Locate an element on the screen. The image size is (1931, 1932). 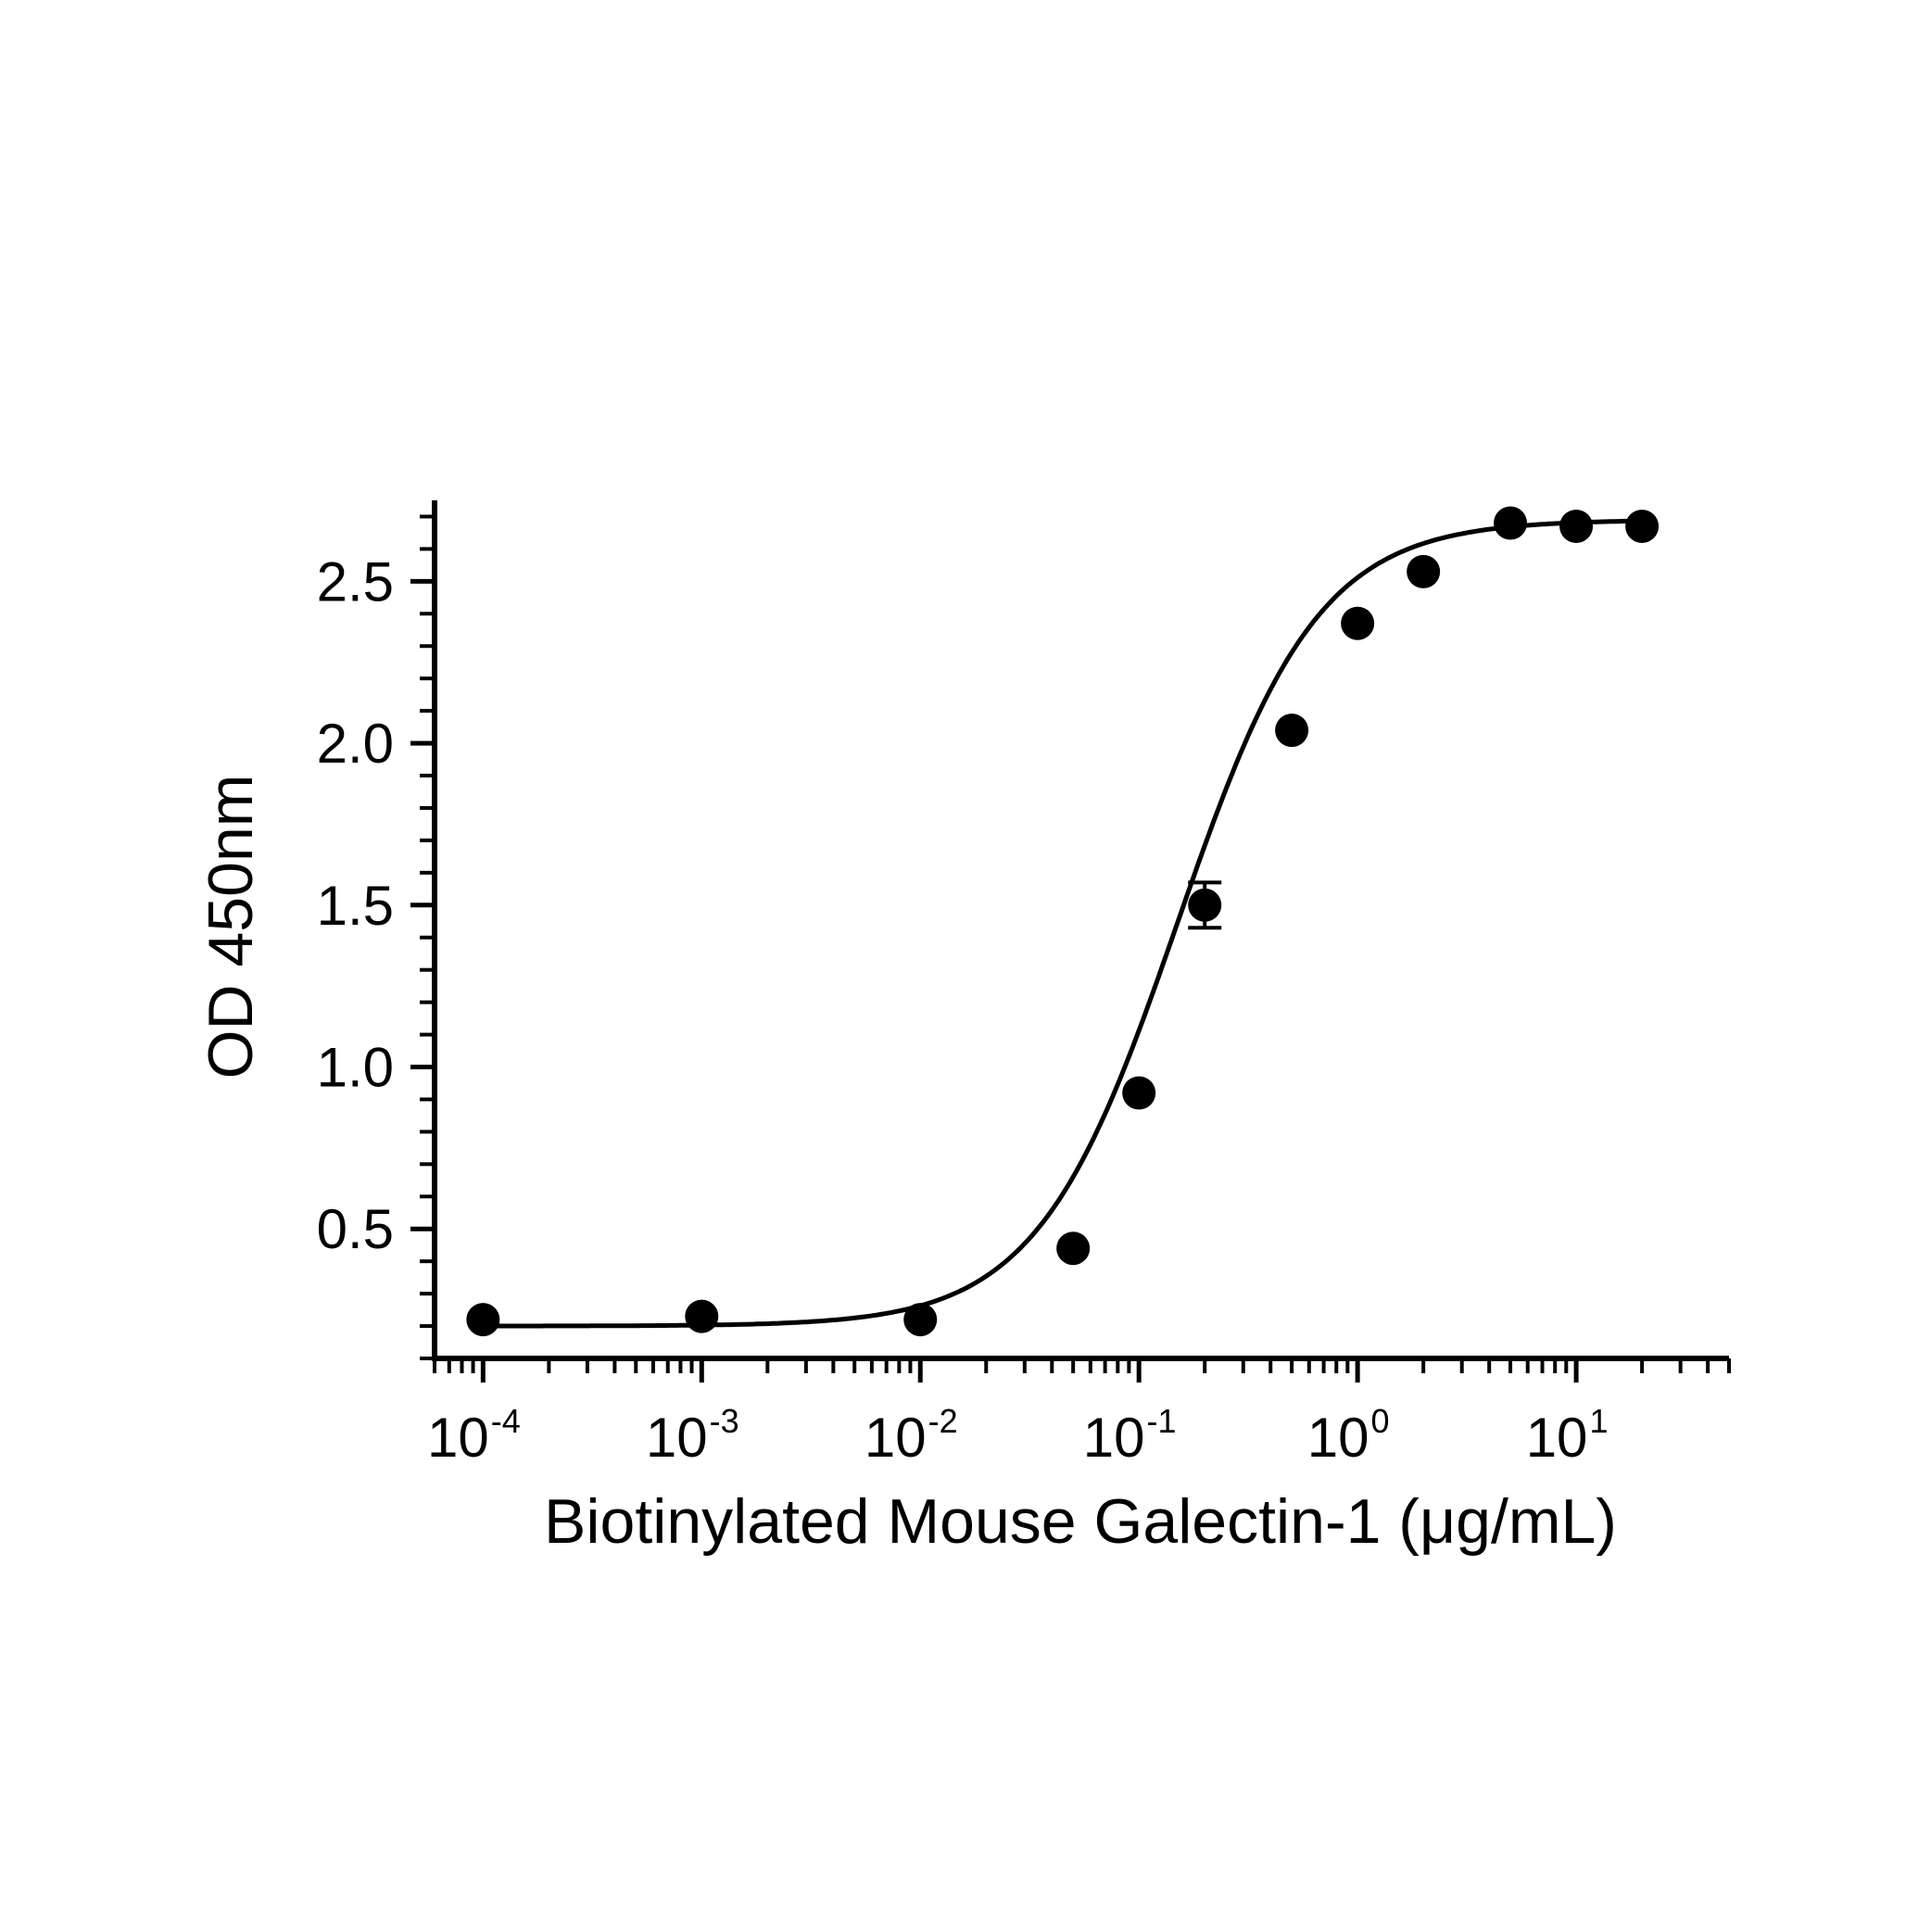
x-tick-label: 10⁻² is located at coordinates (911, 1435).